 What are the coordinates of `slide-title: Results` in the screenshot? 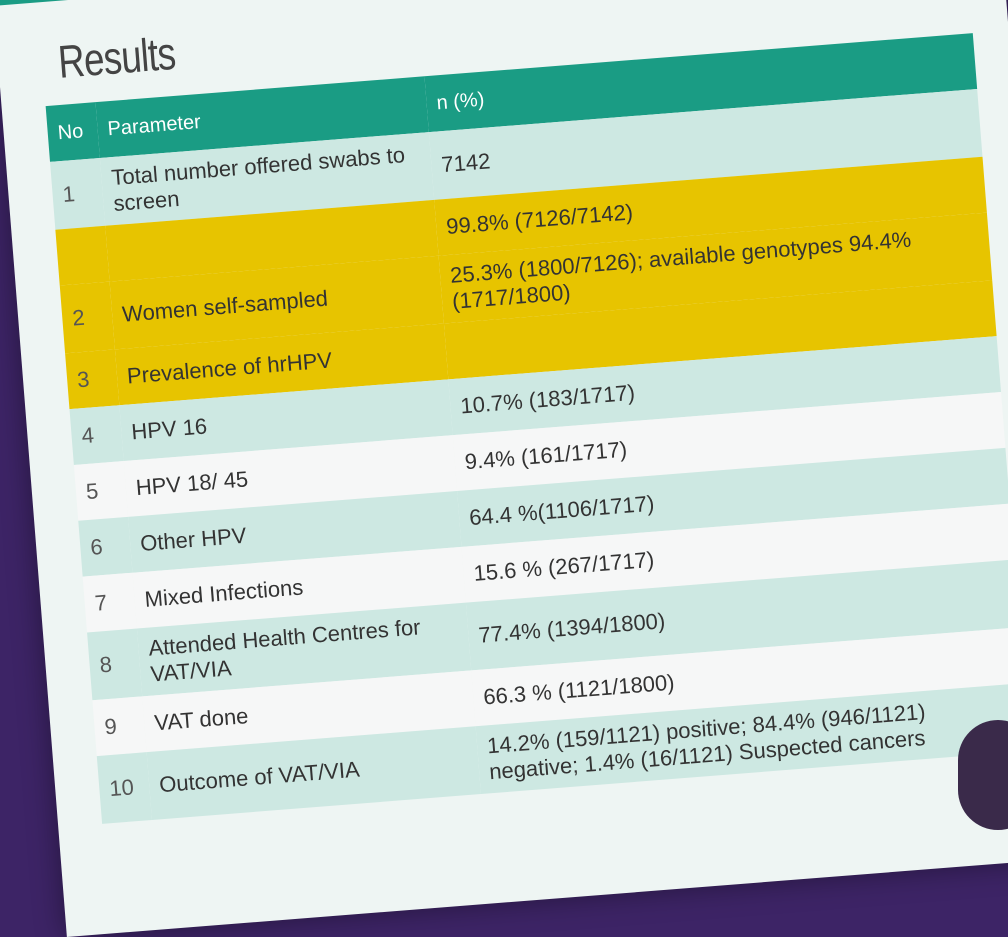 It's located at (117, 57).